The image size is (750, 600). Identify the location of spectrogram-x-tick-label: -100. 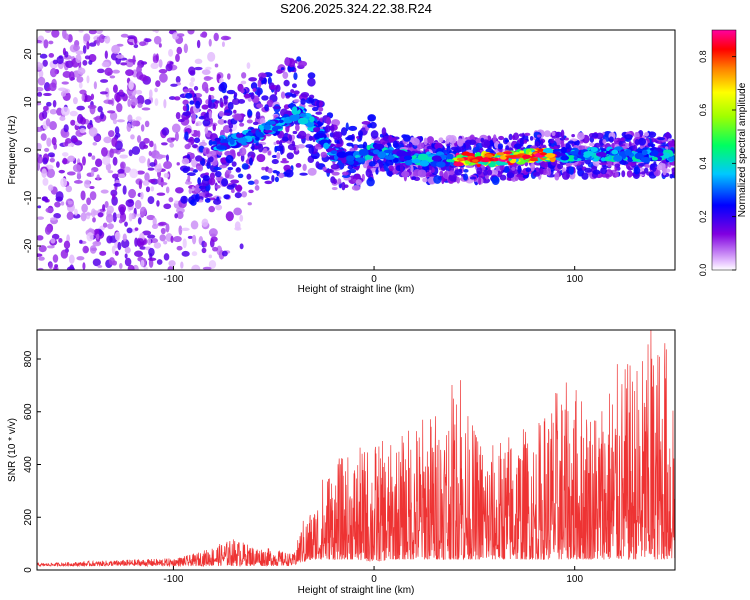
(173, 279).